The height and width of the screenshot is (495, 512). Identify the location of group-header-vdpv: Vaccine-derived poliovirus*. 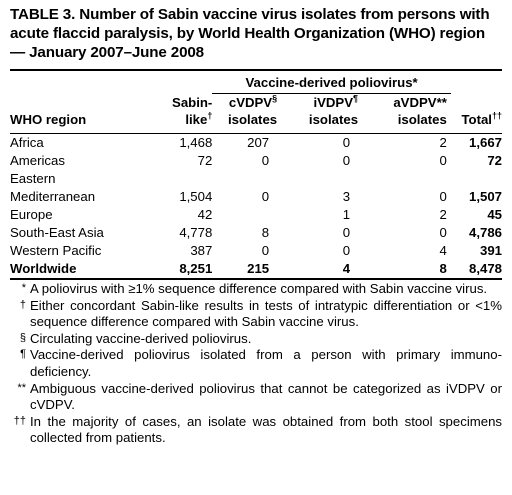
(331, 82).